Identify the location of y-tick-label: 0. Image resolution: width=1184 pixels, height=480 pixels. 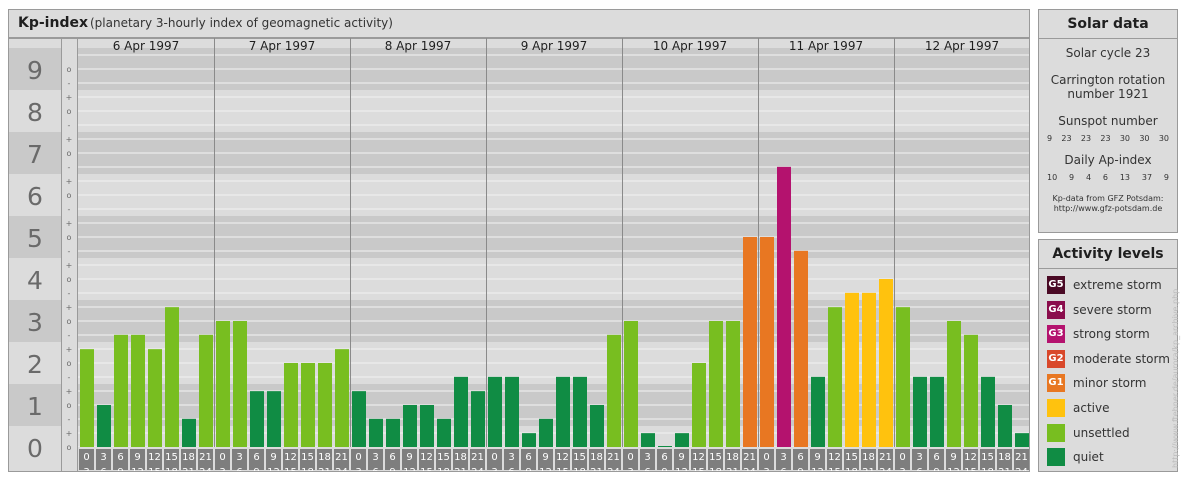
(35, 448).